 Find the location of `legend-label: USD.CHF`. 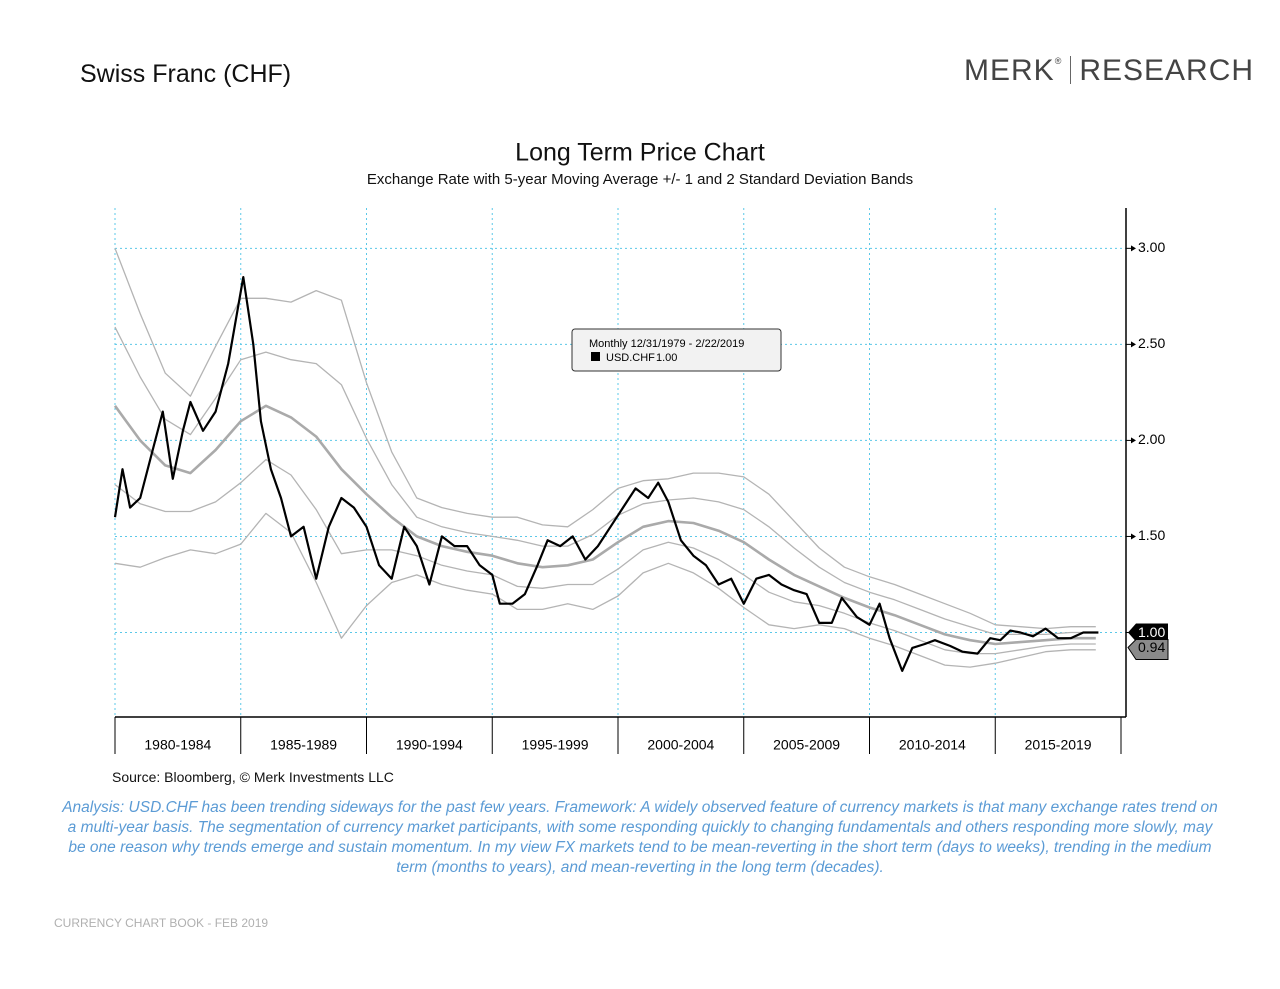

legend-label: USD.CHF is located at coordinates (630, 358).